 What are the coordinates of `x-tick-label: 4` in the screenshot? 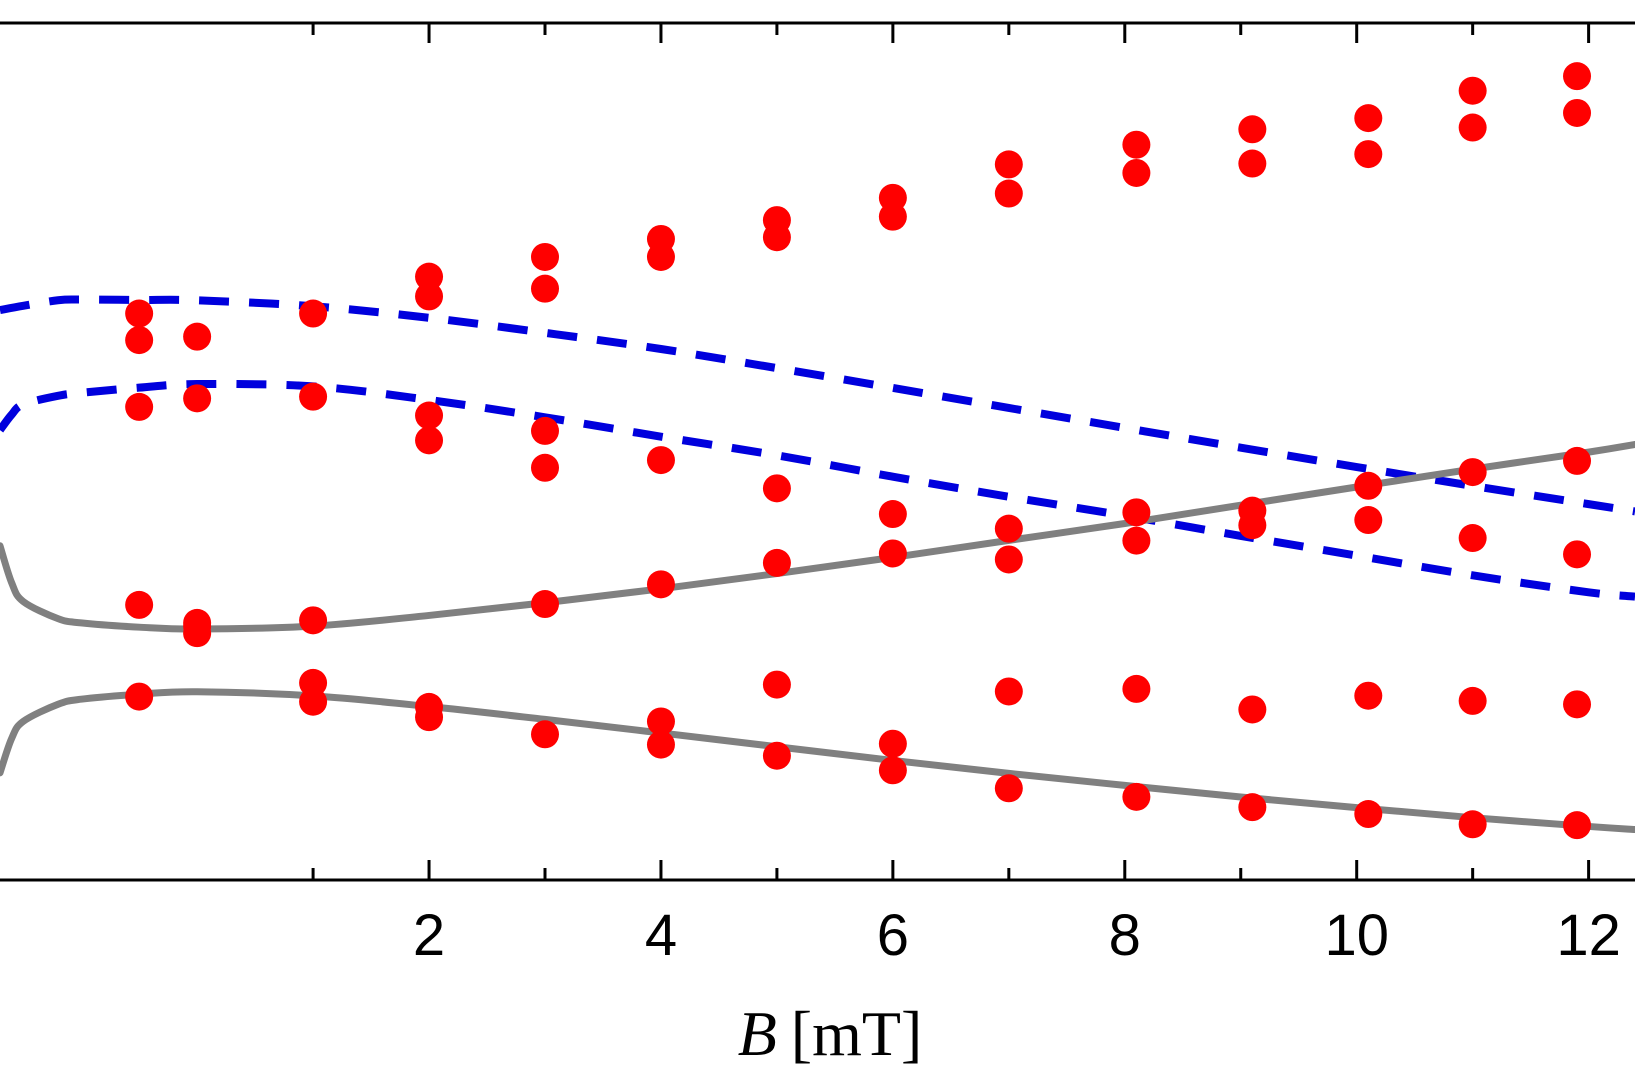 It's located at (661, 935).